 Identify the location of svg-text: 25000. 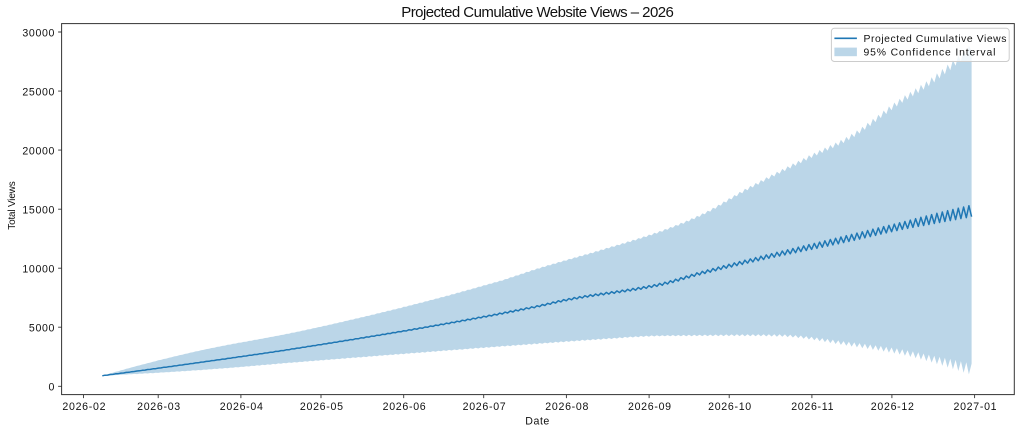
(38, 92).